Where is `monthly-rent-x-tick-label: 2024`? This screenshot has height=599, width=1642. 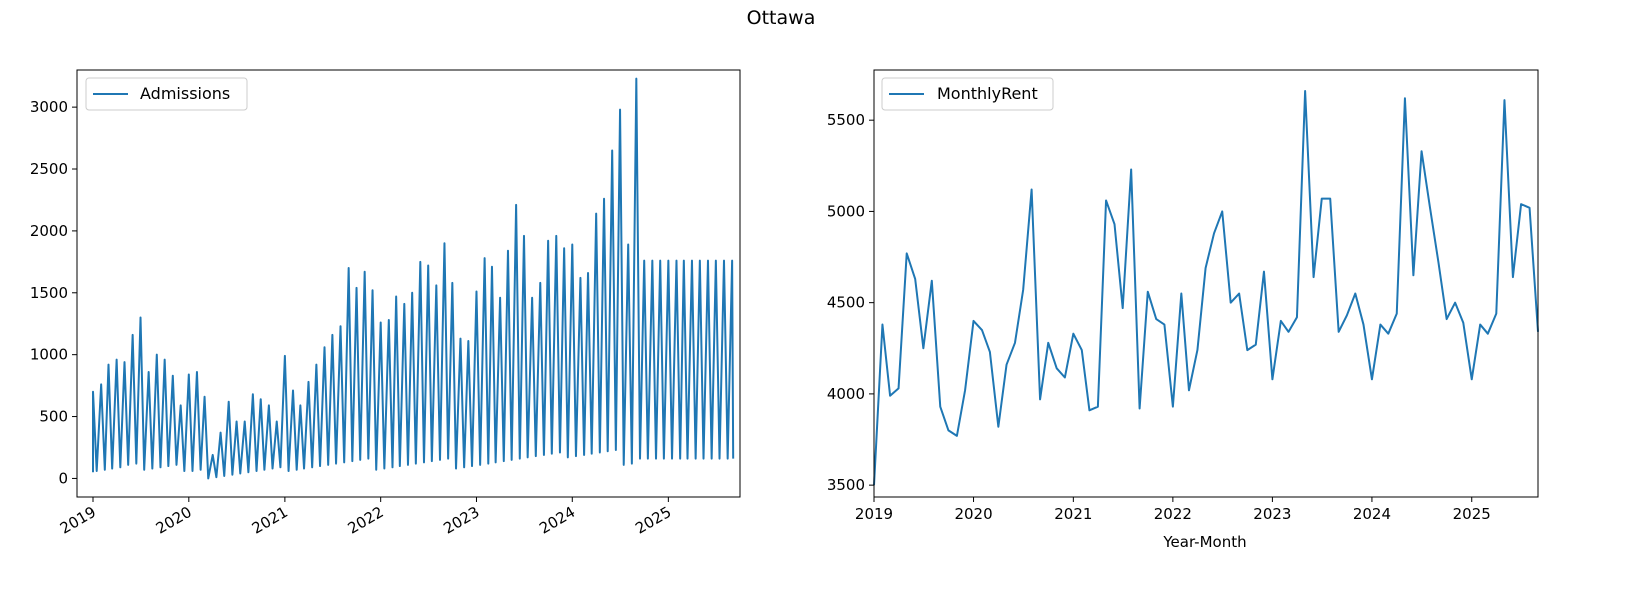
monthly-rent-x-tick-label: 2024 is located at coordinates (1372, 514).